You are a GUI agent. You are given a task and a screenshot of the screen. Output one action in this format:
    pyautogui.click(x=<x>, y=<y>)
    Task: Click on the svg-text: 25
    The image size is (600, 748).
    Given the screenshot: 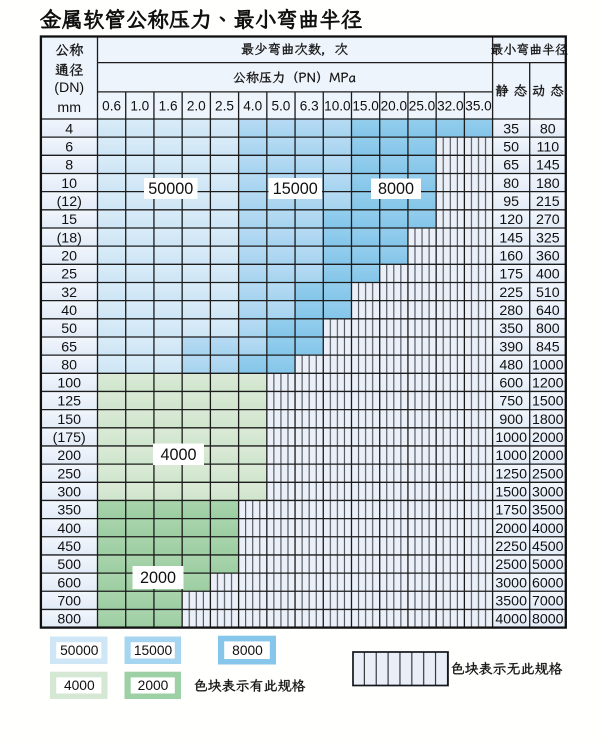 What is the action you would take?
    pyautogui.click(x=69, y=275)
    